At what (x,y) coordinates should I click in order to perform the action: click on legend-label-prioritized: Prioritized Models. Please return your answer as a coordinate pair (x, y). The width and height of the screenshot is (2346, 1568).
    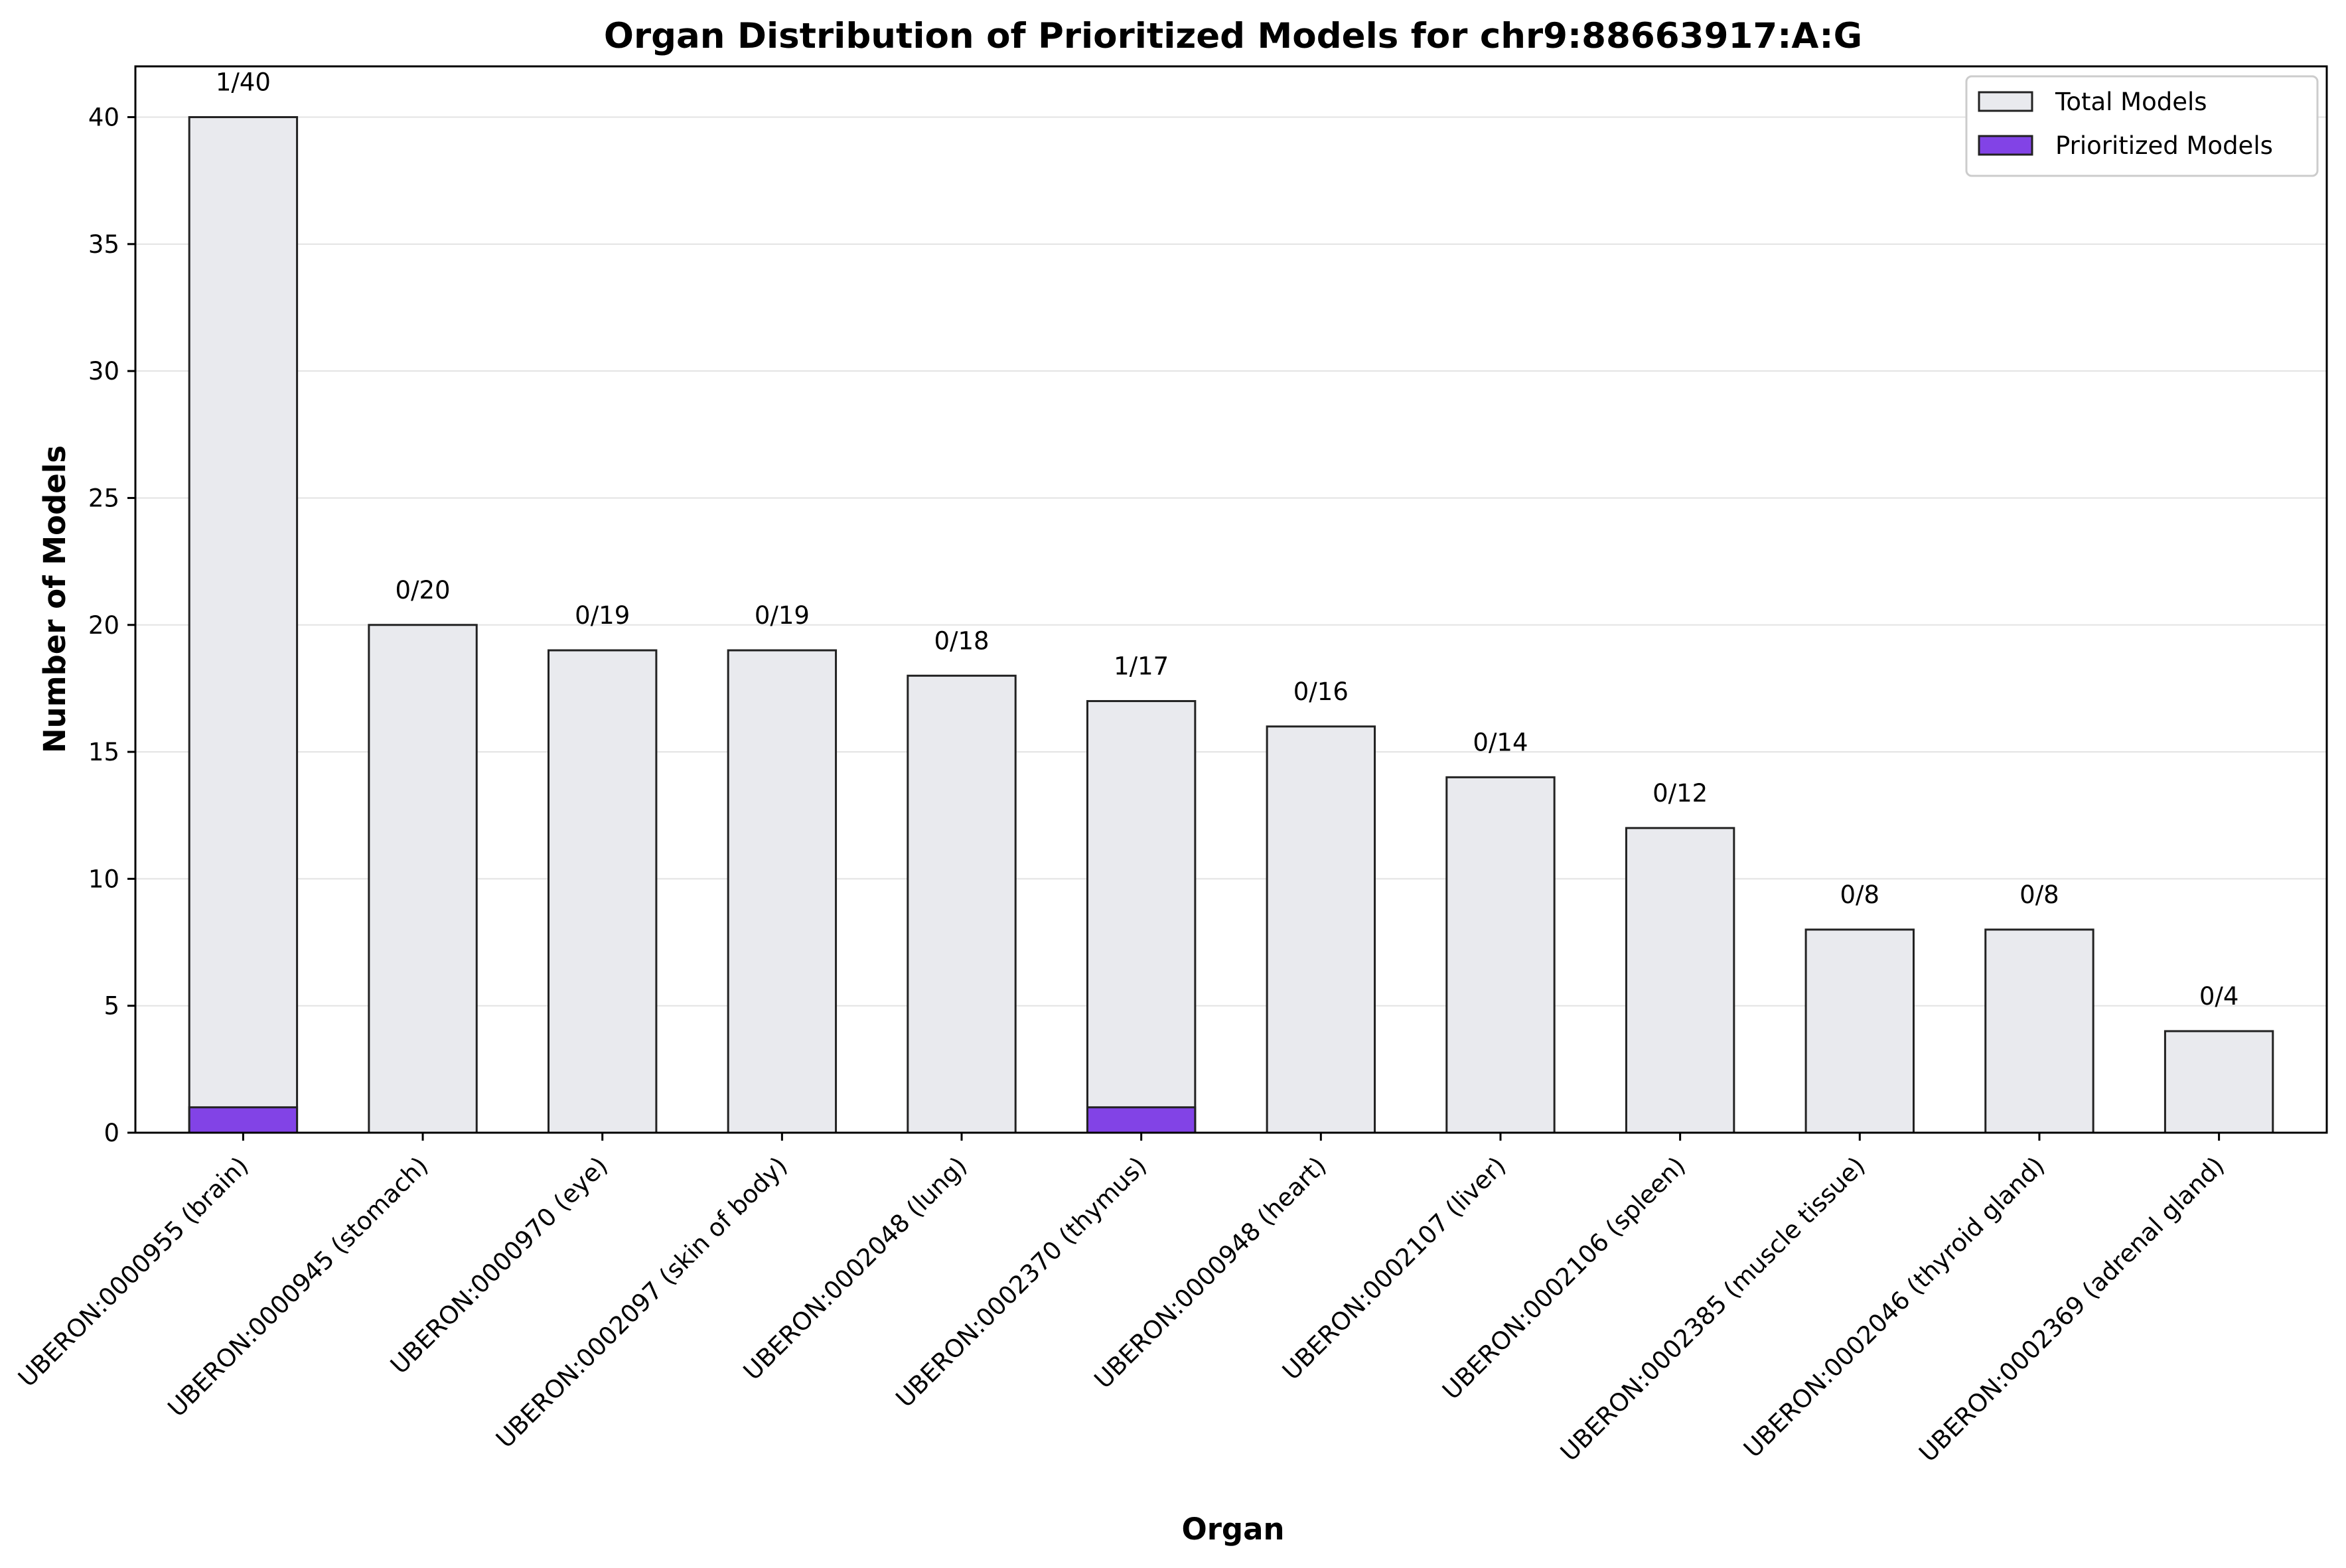
    Looking at the image, I should click on (2164, 145).